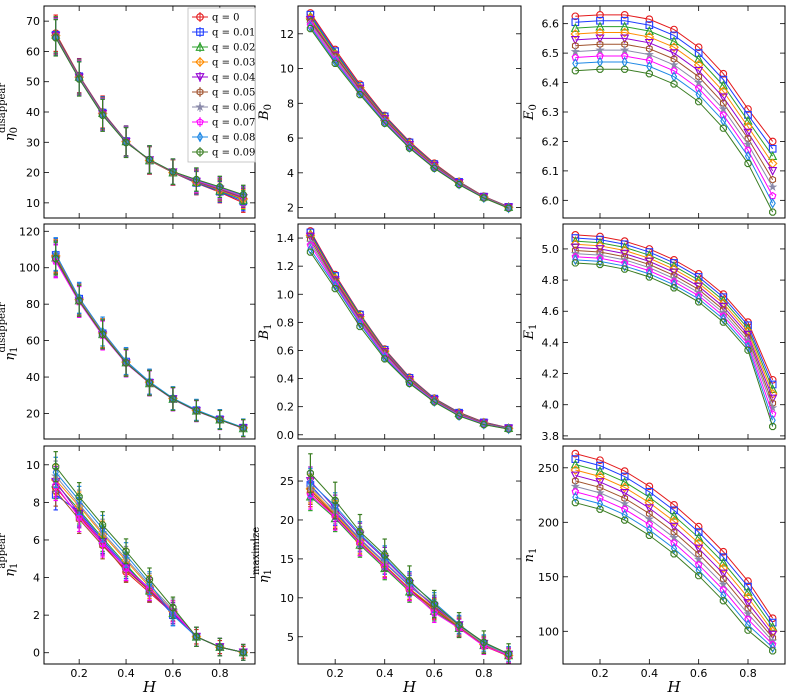  I want to click on panel-bottom-left: 0.2 0.4 0.6 0.8 0 2 4 6 8 10 η1appear H, so click(128, 570).